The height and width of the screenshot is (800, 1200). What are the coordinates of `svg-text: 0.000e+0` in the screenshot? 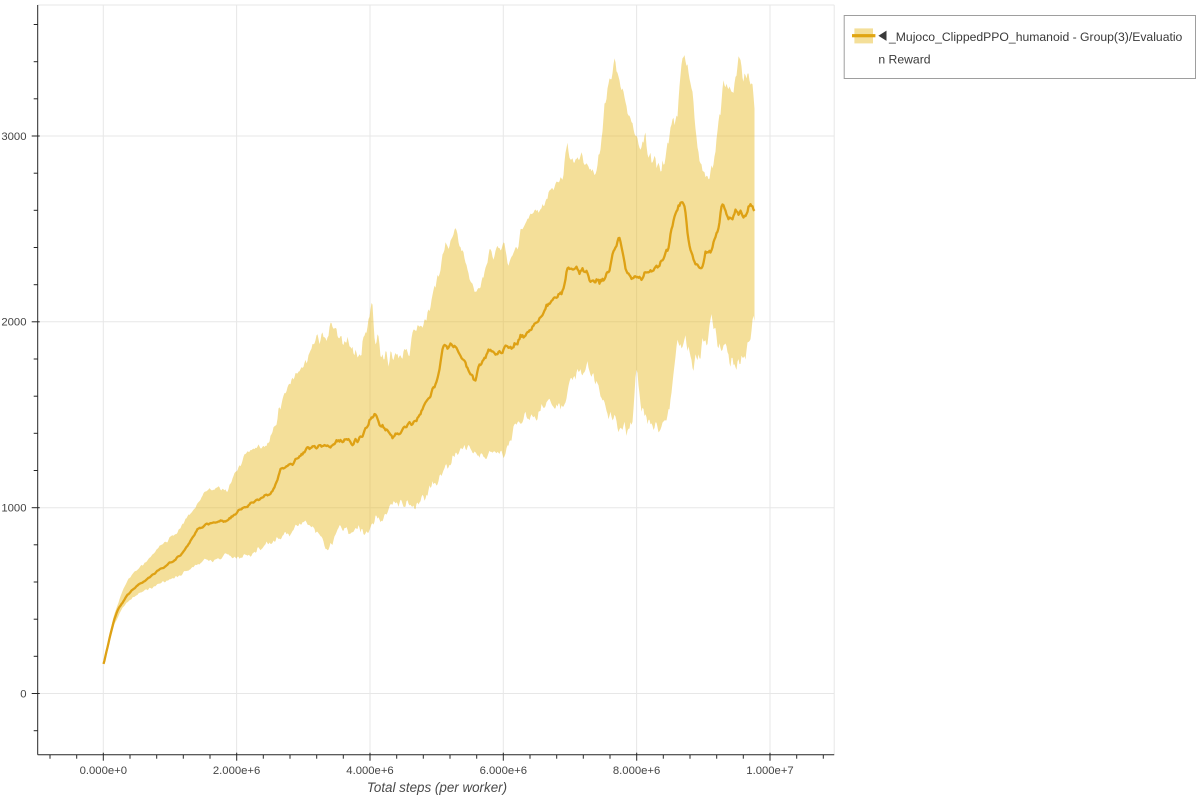 It's located at (103, 771).